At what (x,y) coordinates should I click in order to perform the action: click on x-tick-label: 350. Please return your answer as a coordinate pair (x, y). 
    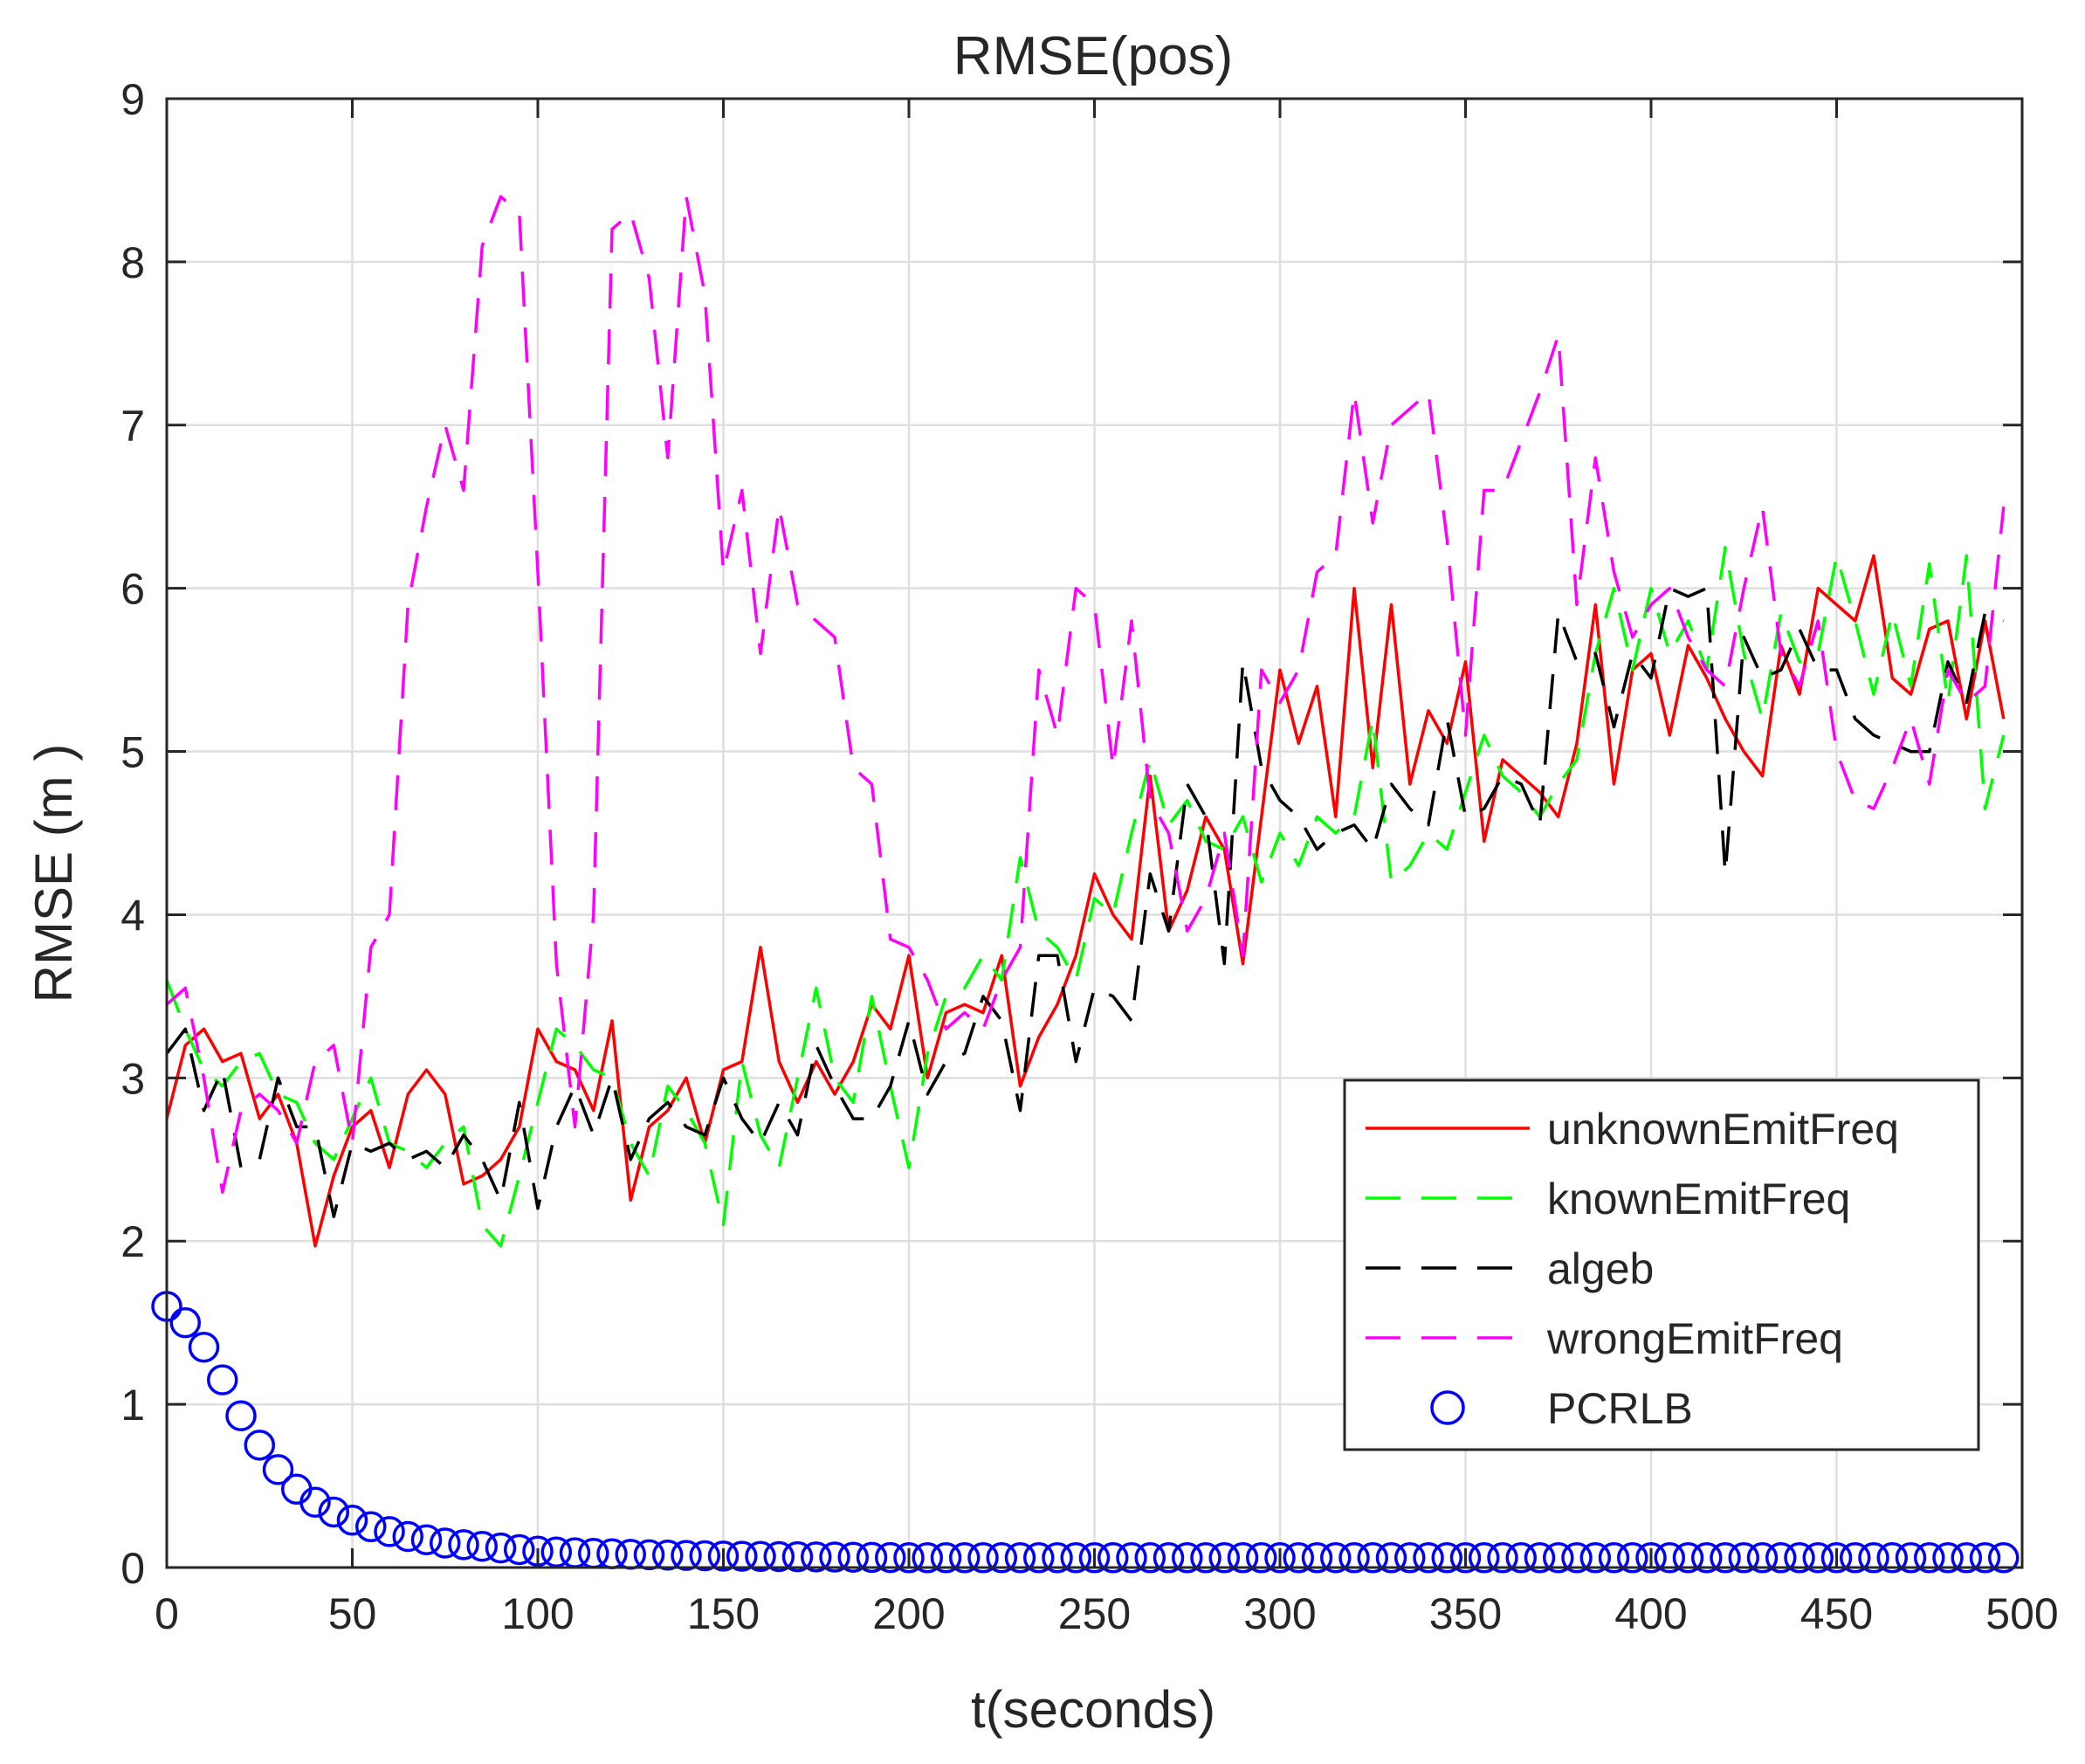
    Looking at the image, I should click on (1465, 1614).